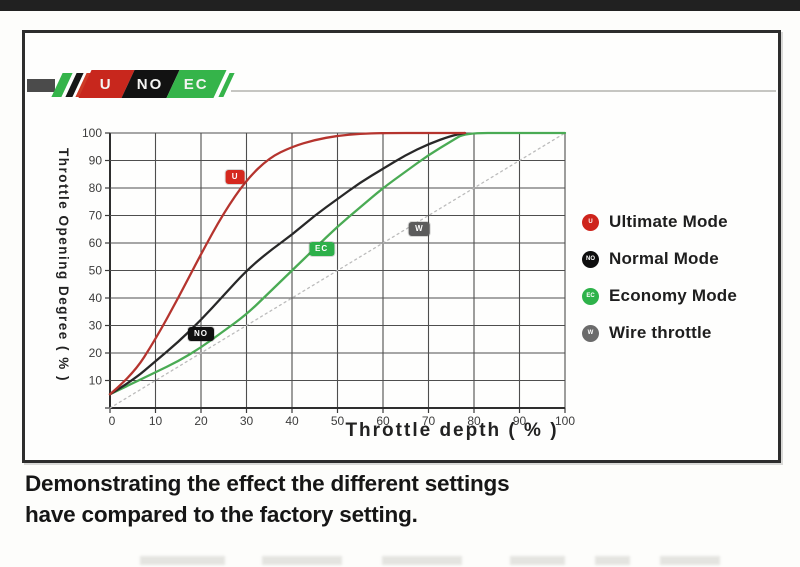 The image size is (800, 567). What do you see at coordinates (322, 248) in the screenshot?
I see `curve-badge-economy: EC` at bounding box center [322, 248].